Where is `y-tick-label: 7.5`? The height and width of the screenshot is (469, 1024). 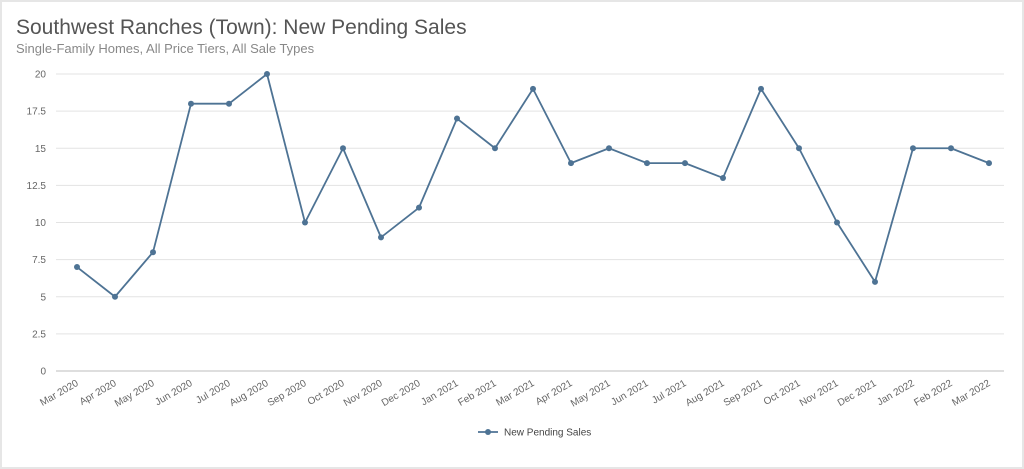
y-tick-label: 7.5 is located at coordinates (39, 260).